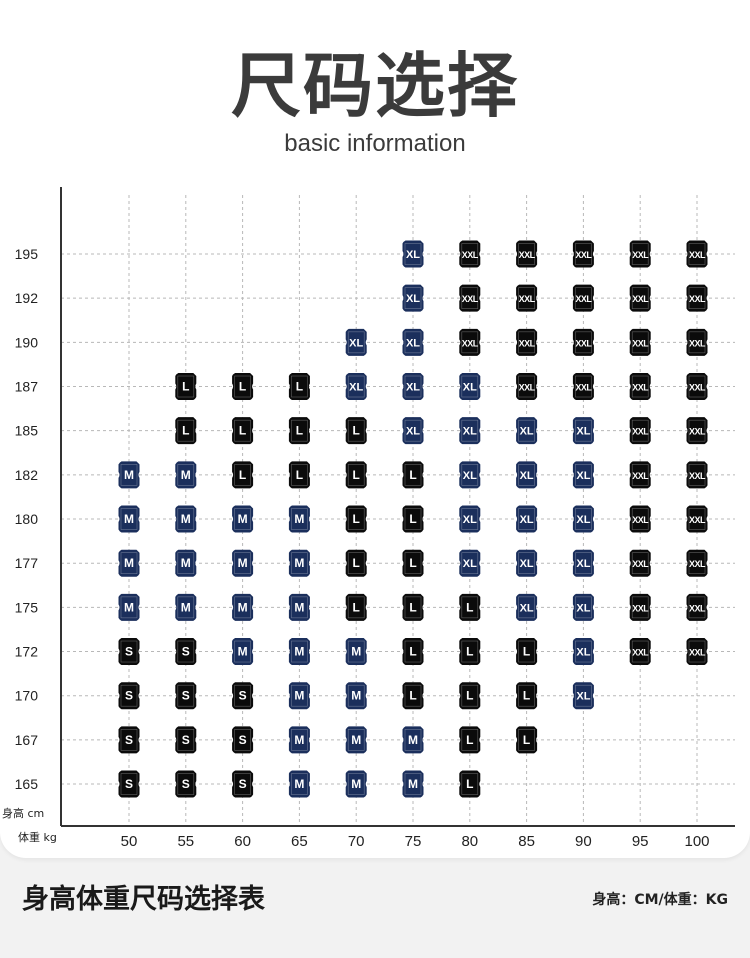  What do you see at coordinates (299, 841) in the screenshot?
I see `x-tick-label: 65` at bounding box center [299, 841].